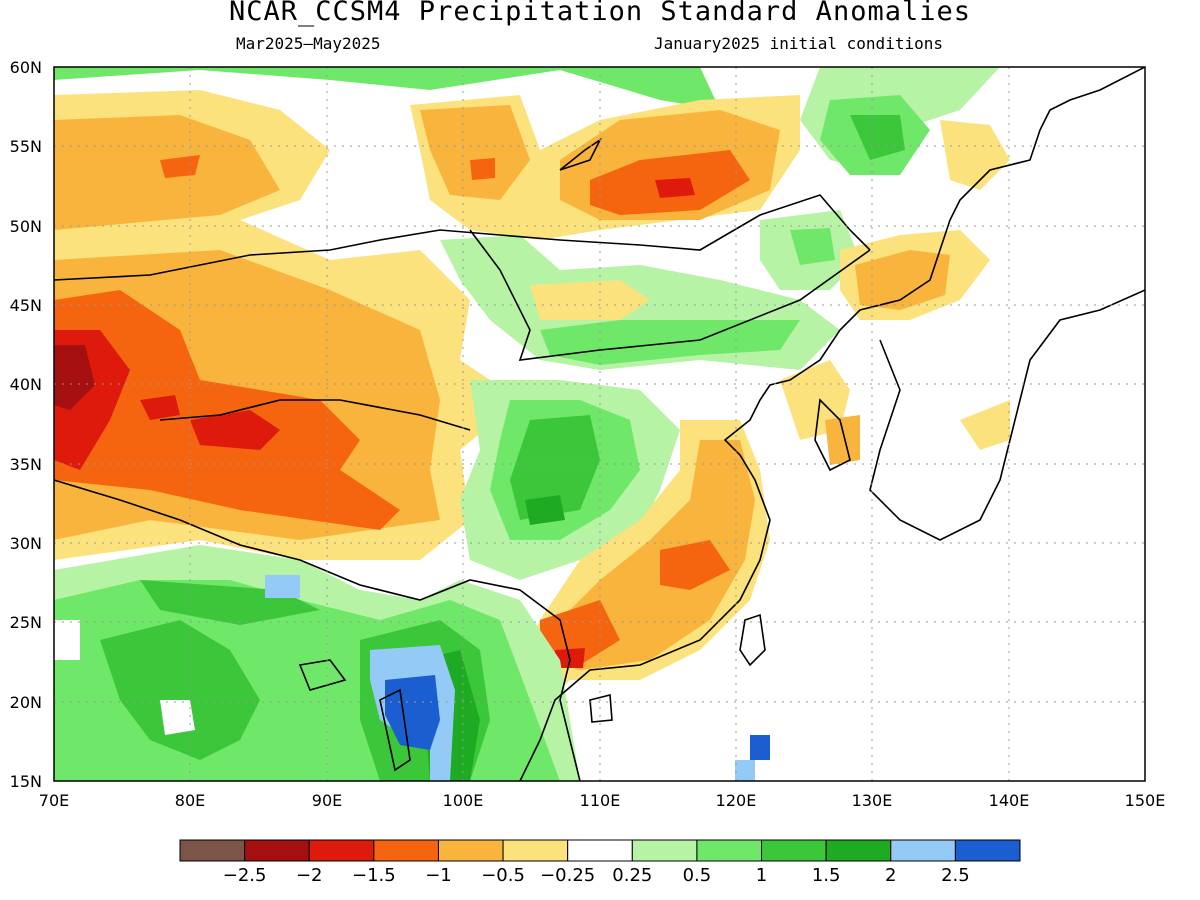 The width and height of the screenshot is (1200, 900). I want to click on colorbar-labels: −2.5 −2 −1.5 −1 −0.5 −0.25 0.25 0.5 1 1.5 2 2.5, so click(596, 875).